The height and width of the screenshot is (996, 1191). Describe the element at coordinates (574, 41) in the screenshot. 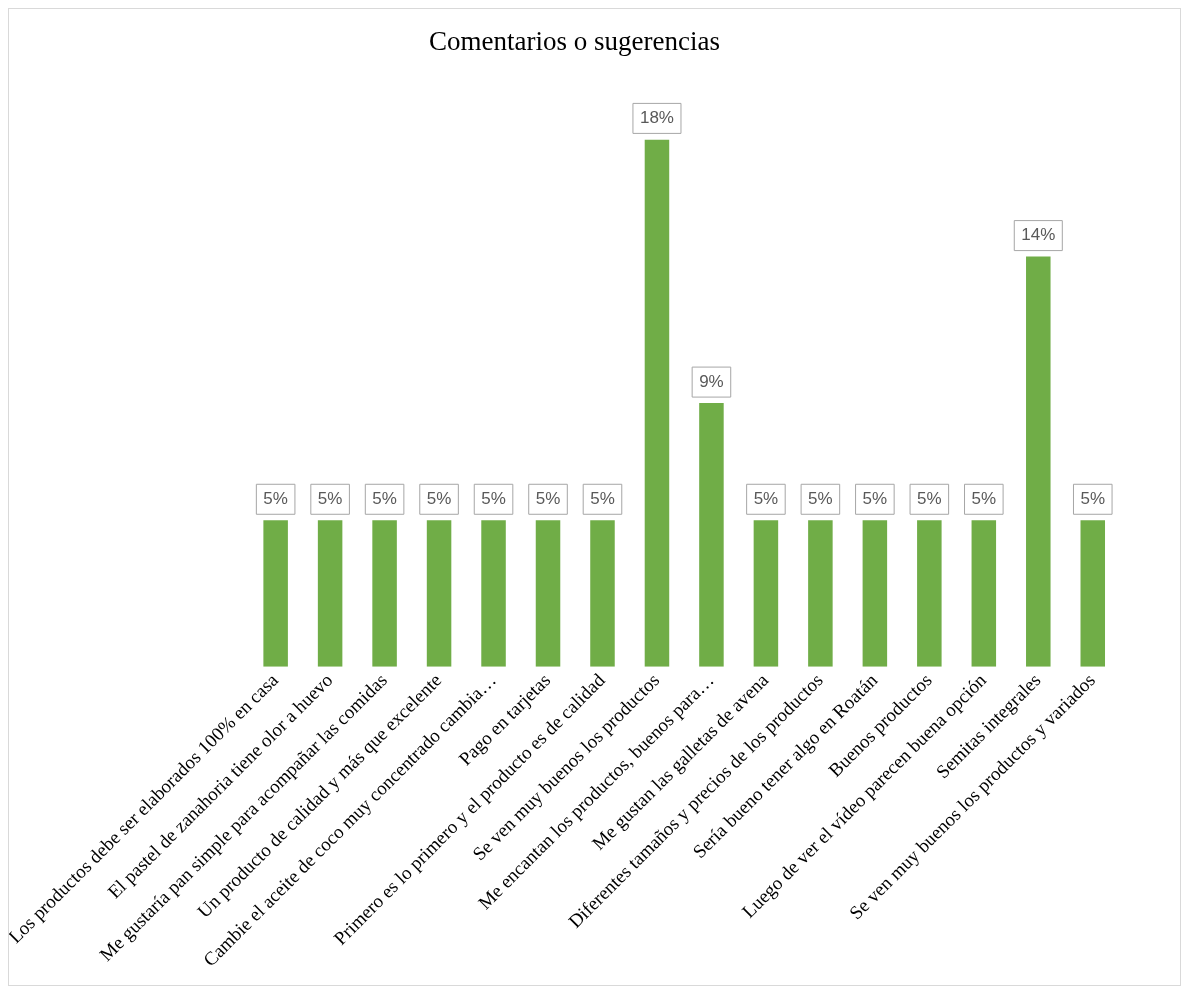

I see `chart-title: Comentarios o sugerencias` at that location.